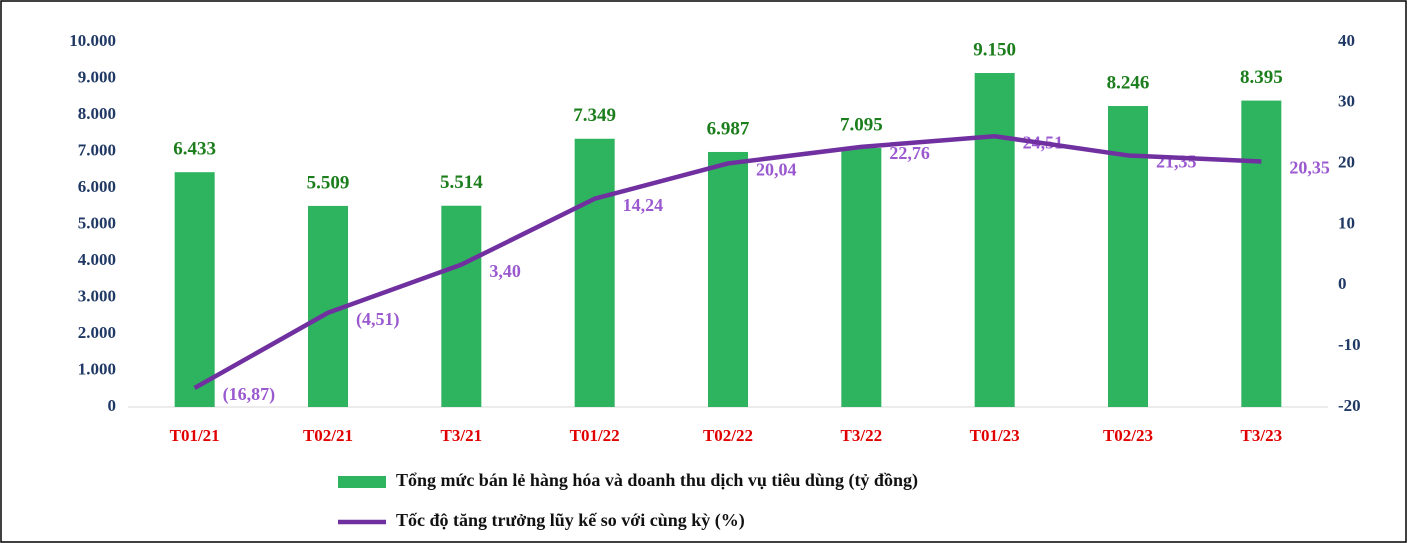 This screenshot has width=1408, height=543. Describe the element at coordinates (1261, 77) in the screenshot. I see `bar-value-label: 8.395` at that location.